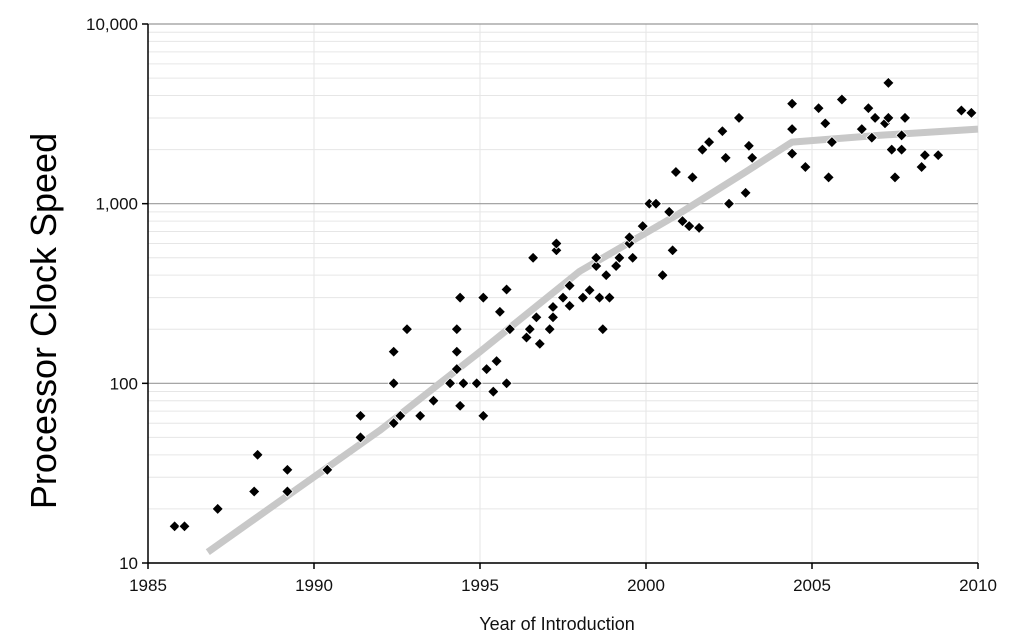  Describe the element at coordinates (148, 585) in the screenshot. I see `x-tick-label: 1985` at that location.